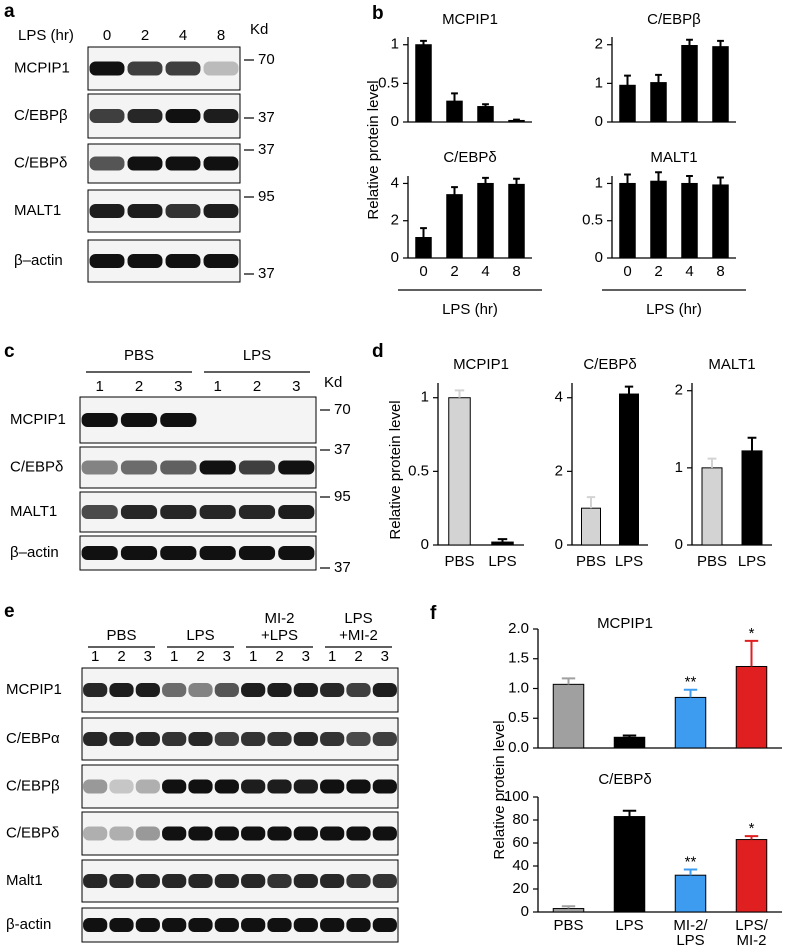  I want to click on group-label: PBS, so click(139, 355).